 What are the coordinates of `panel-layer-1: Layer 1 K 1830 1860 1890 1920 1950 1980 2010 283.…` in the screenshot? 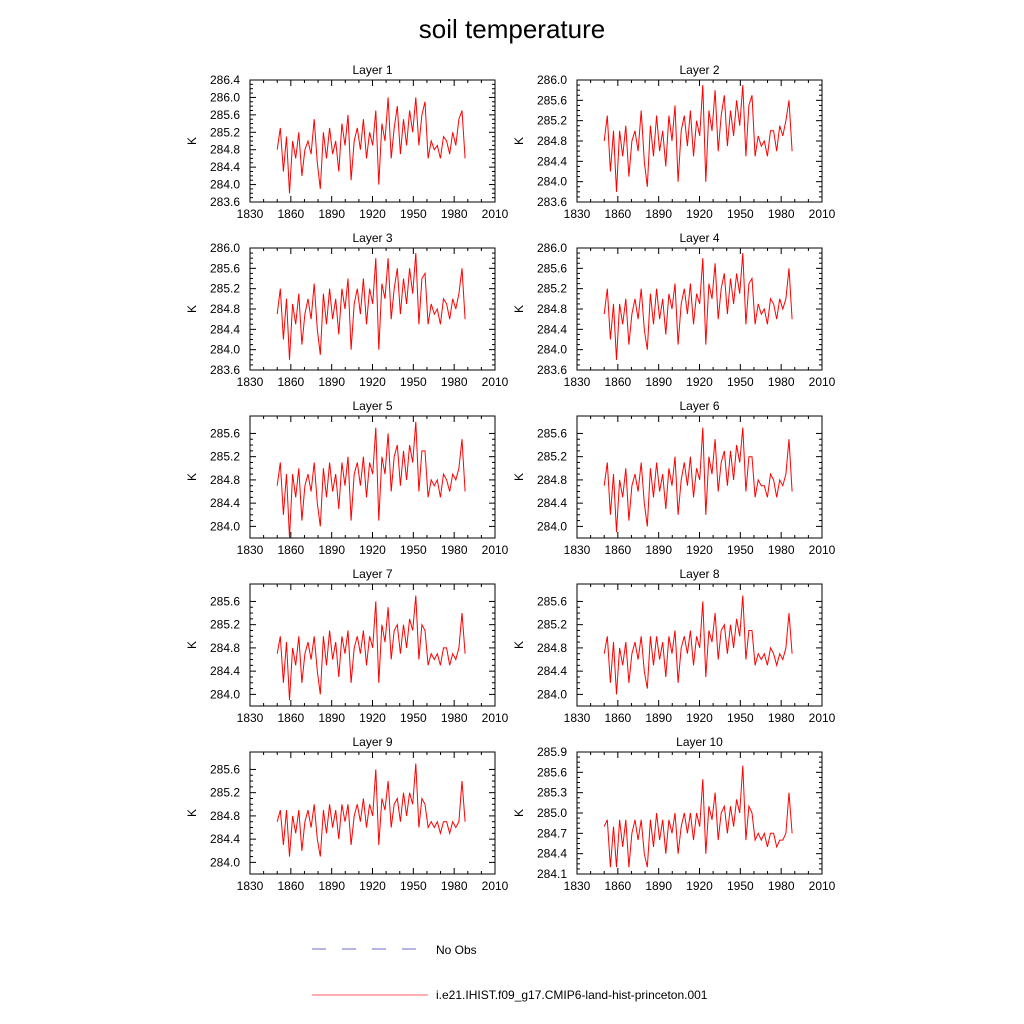 It's located at (347, 142).